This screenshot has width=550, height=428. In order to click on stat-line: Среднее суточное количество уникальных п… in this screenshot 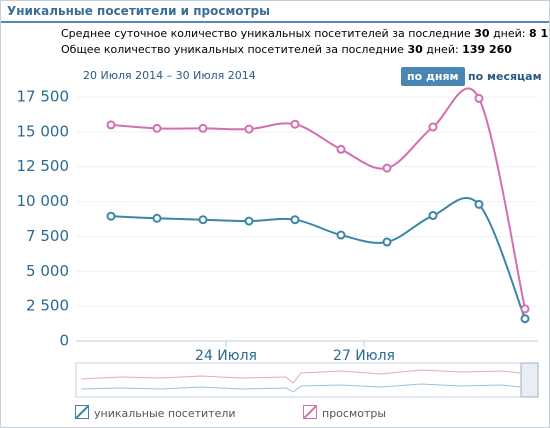, I will do `click(305, 33)`.